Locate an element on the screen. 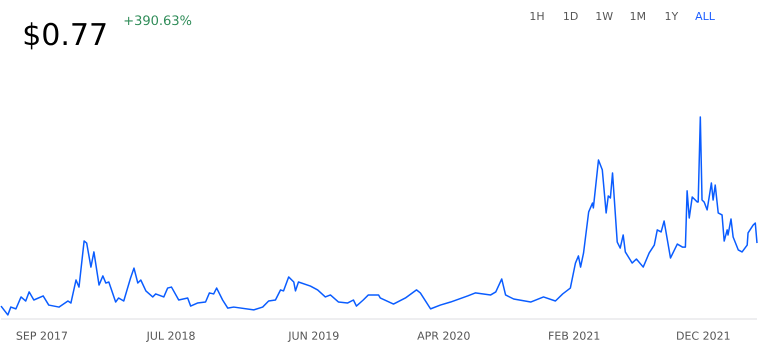 Image resolution: width=759 pixels, height=350 pixels. text: 1W is located at coordinates (604, 16).